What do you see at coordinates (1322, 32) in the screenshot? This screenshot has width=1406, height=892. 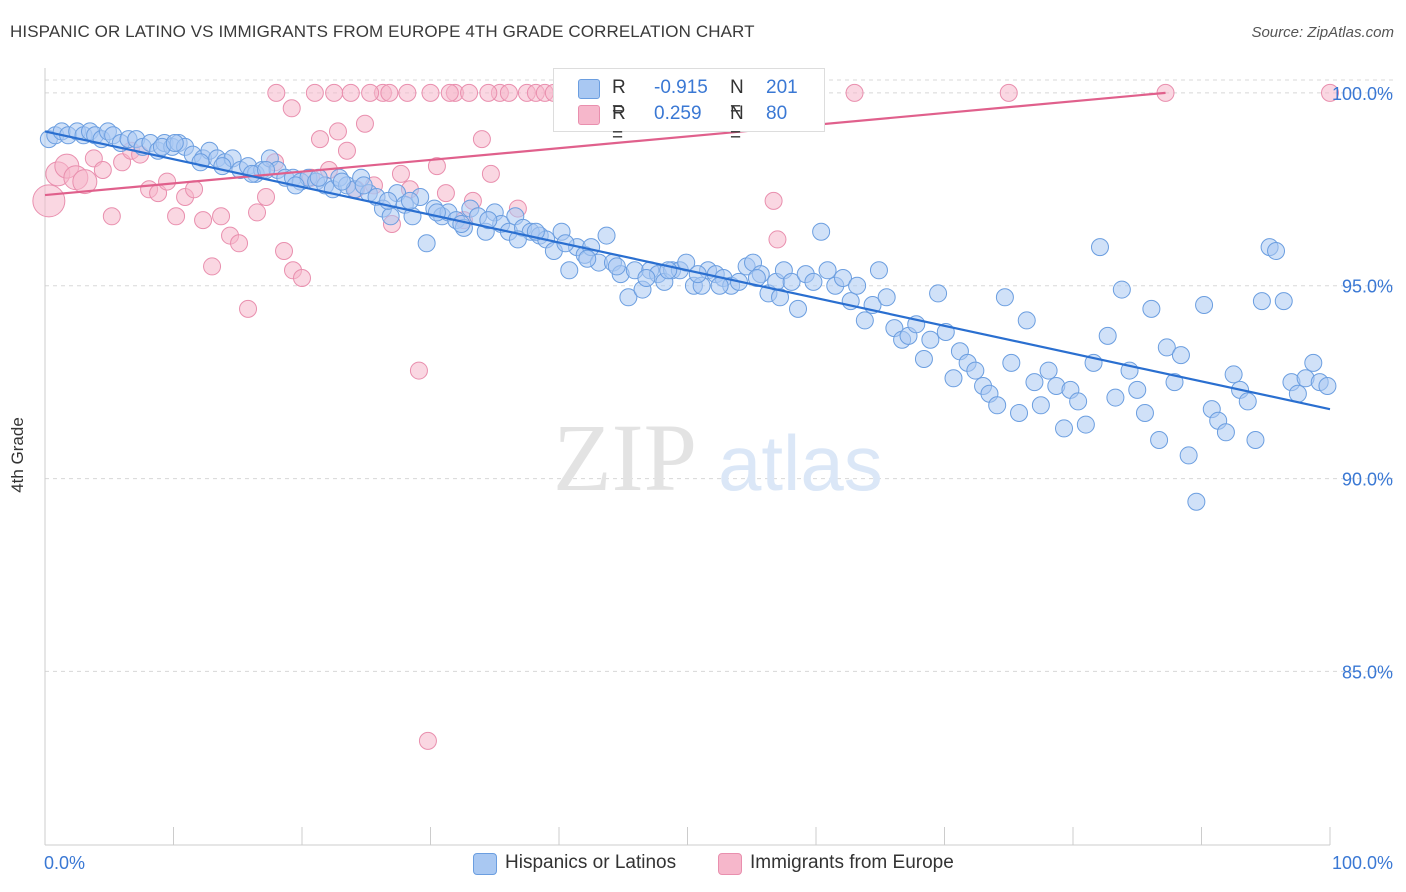 I see `source-credit: Source: ZipAtlas.com` at bounding box center [1322, 32].